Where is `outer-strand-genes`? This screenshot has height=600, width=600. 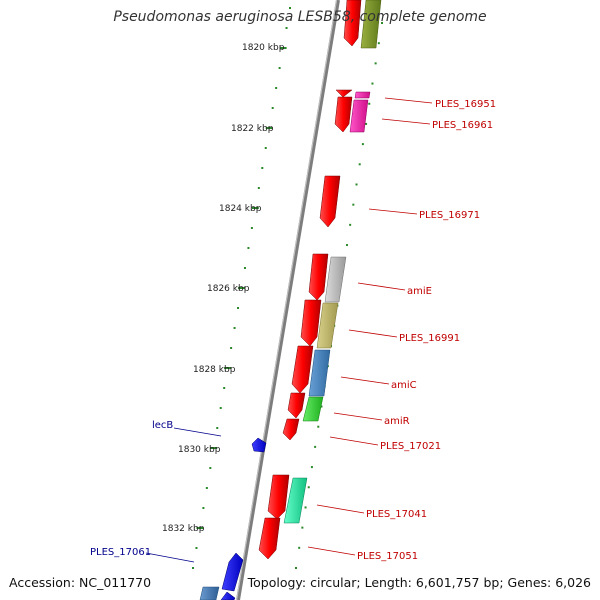
outer-strand-genes is located at coordinates (332, 262).